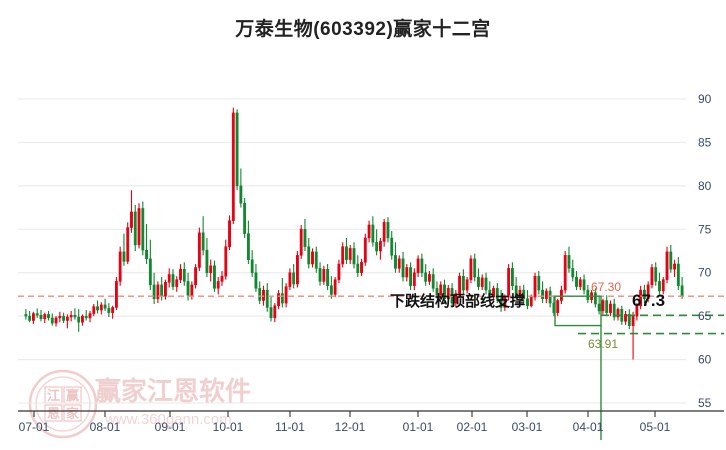 This screenshot has width=726, height=450. What do you see at coordinates (63, 404) in the screenshot?
I see `seal-outer-circle-icon` at bounding box center [63, 404].